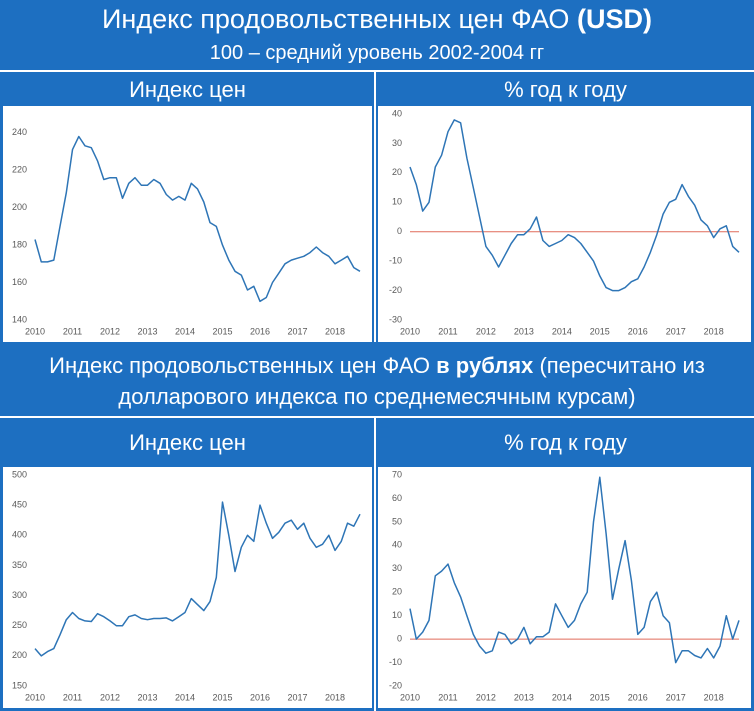  I want to click on y-tick-label: 350, so click(19, 565).